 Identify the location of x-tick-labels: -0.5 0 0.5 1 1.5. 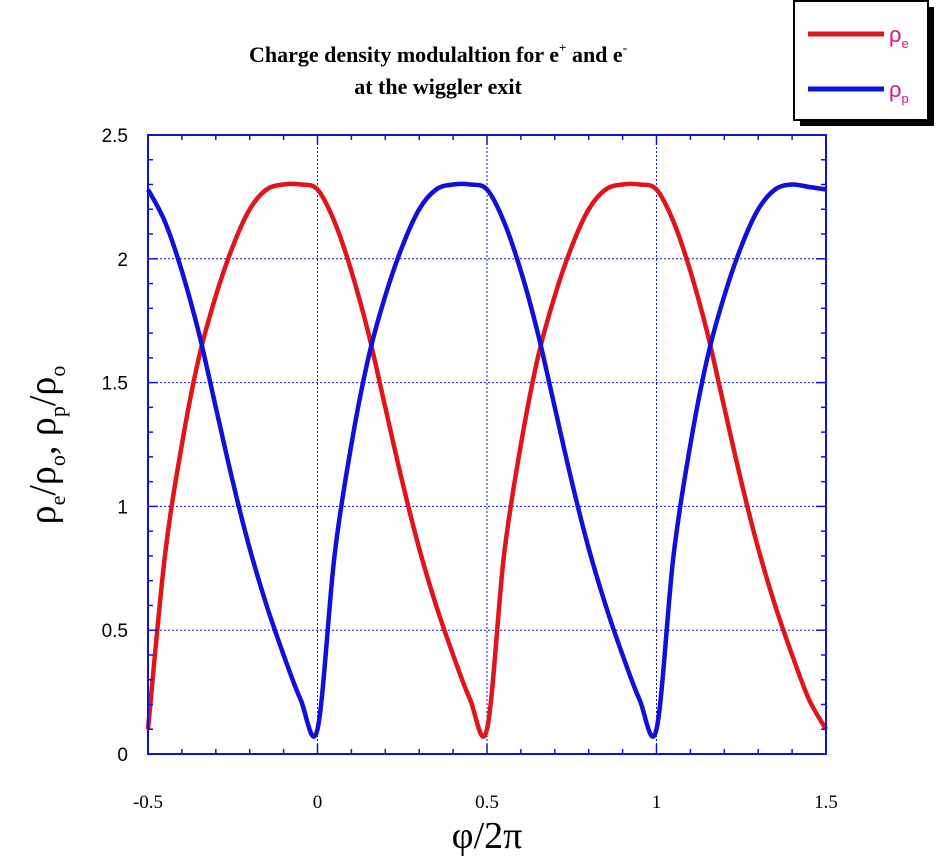
(485, 802).